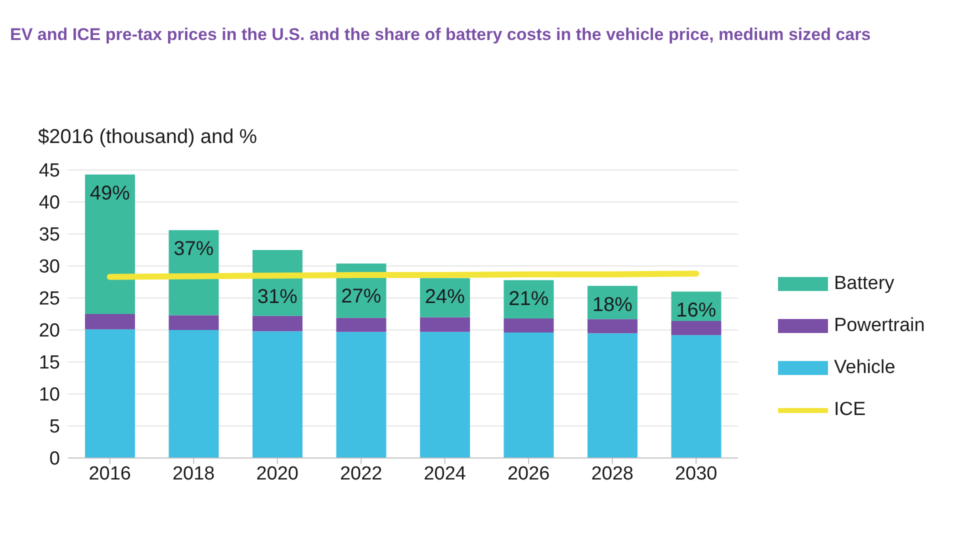 The image size is (955, 542). What do you see at coordinates (49, 299) in the screenshot?
I see `y-tick-label: 25` at bounding box center [49, 299].